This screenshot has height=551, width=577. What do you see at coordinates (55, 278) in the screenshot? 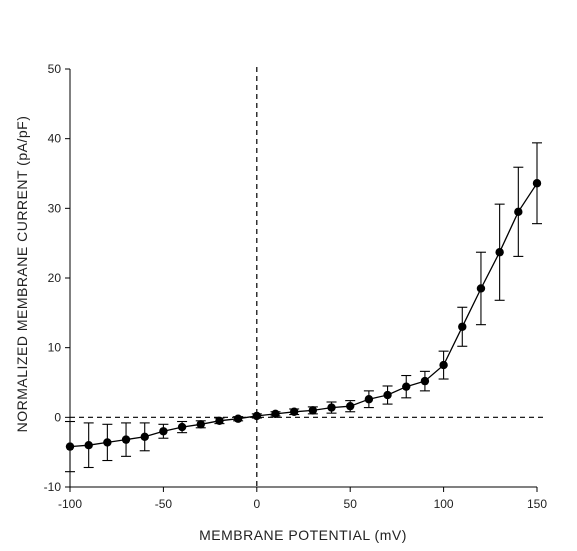
I see `y-tick-label: 20` at bounding box center [55, 278].